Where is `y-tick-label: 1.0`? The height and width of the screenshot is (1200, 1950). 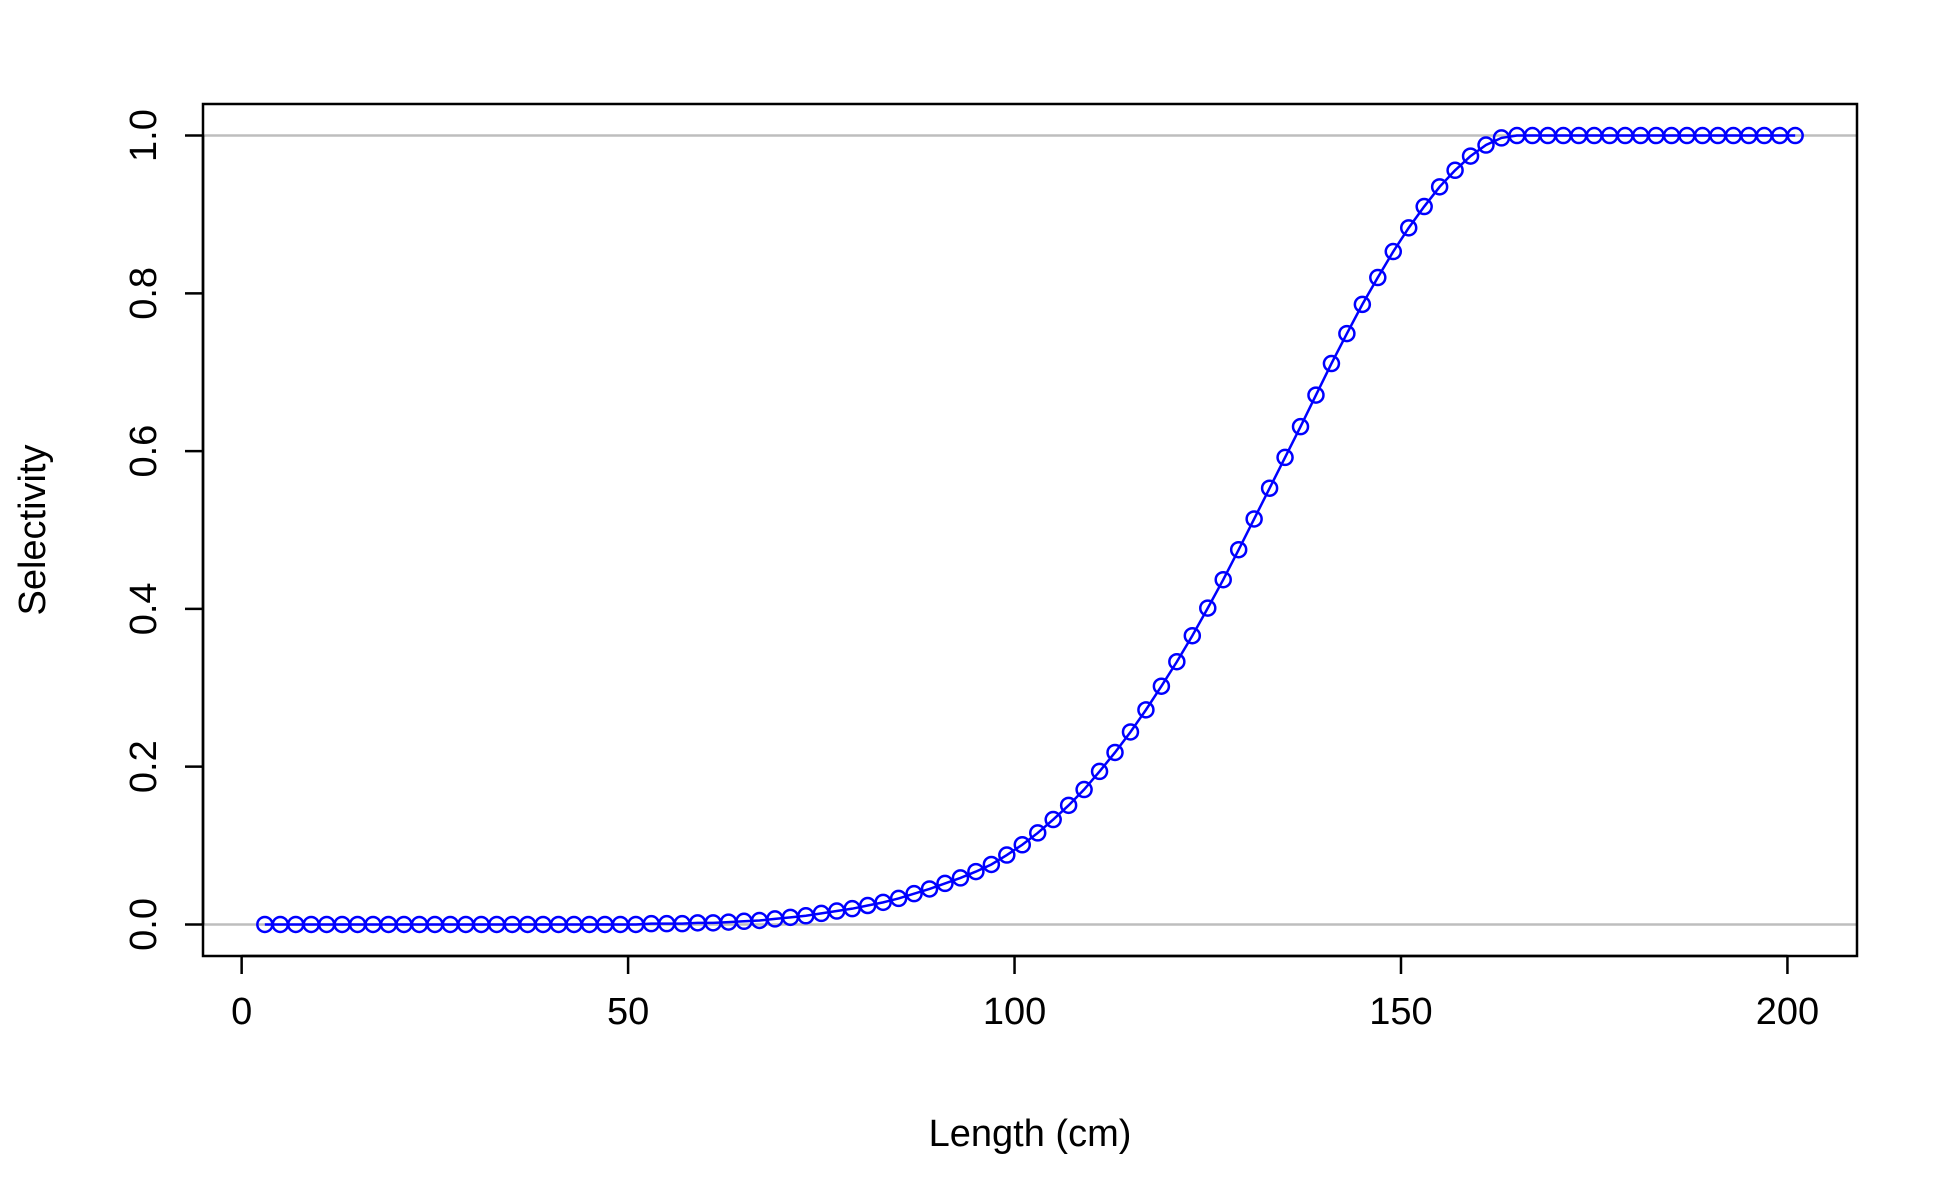 y-tick-label: 1.0 is located at coordinates (144, 135).